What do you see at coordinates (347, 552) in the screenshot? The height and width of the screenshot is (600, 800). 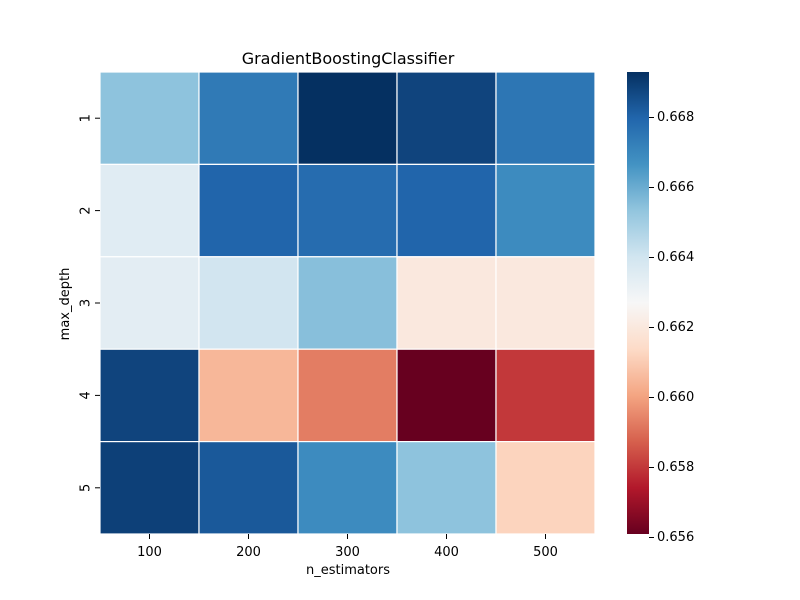 I see `x-tick-label: 300` at bounding box center [347, 552].